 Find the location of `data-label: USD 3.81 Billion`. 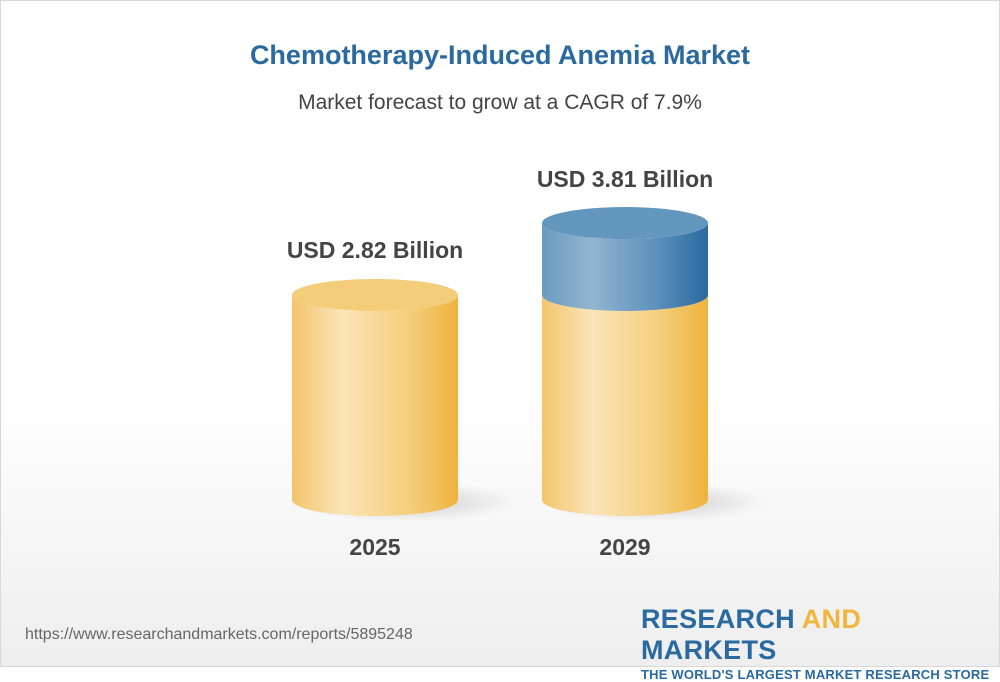

data-label: USD 3.81 Billion is located at coordinates (625, 179).